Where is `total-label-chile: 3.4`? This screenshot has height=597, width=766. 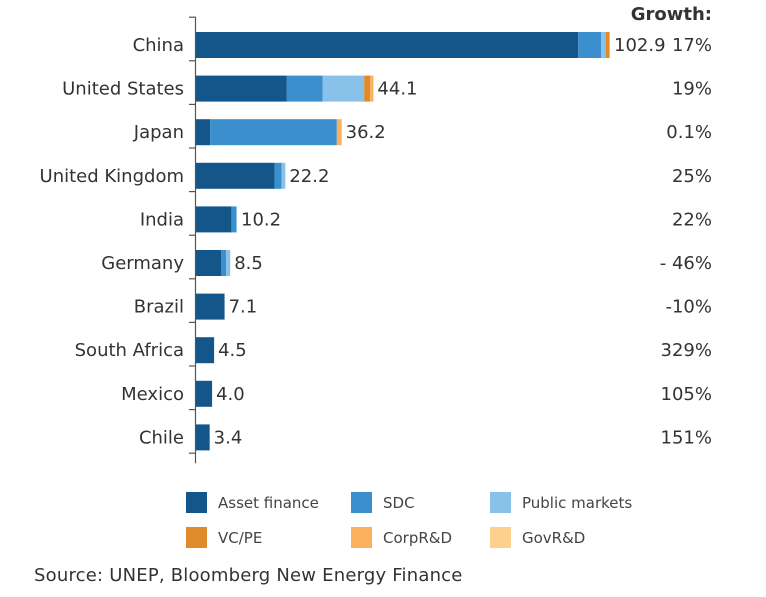 total-label-chile: 3.4 is located at coordinates (228, 437).